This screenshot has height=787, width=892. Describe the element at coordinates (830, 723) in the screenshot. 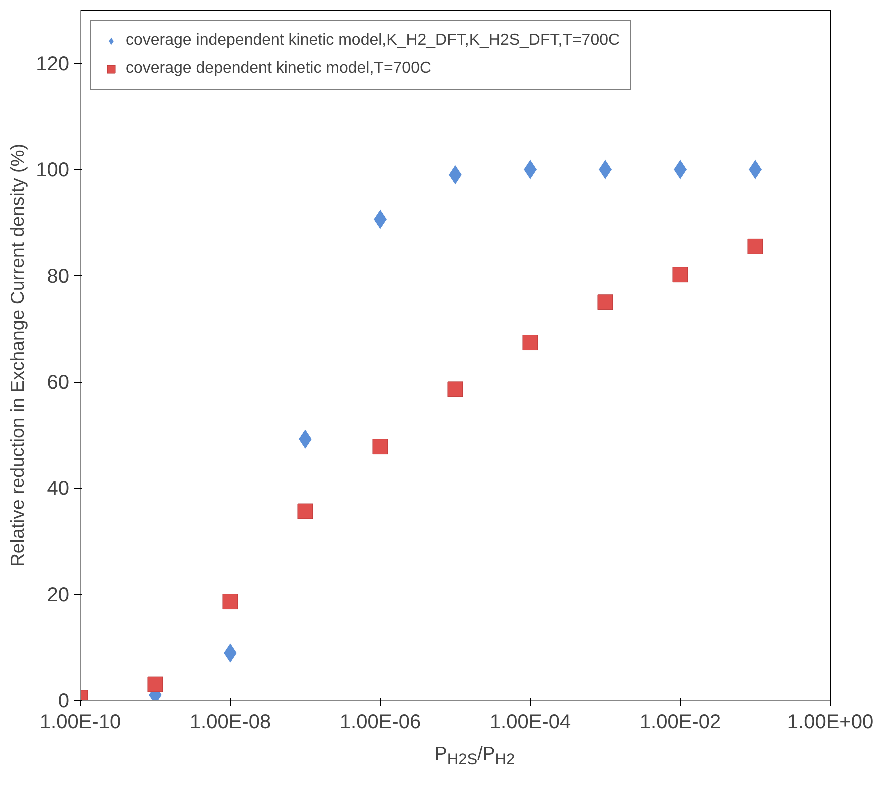

I see `x-tick-label: 1.00E+00` at that location.